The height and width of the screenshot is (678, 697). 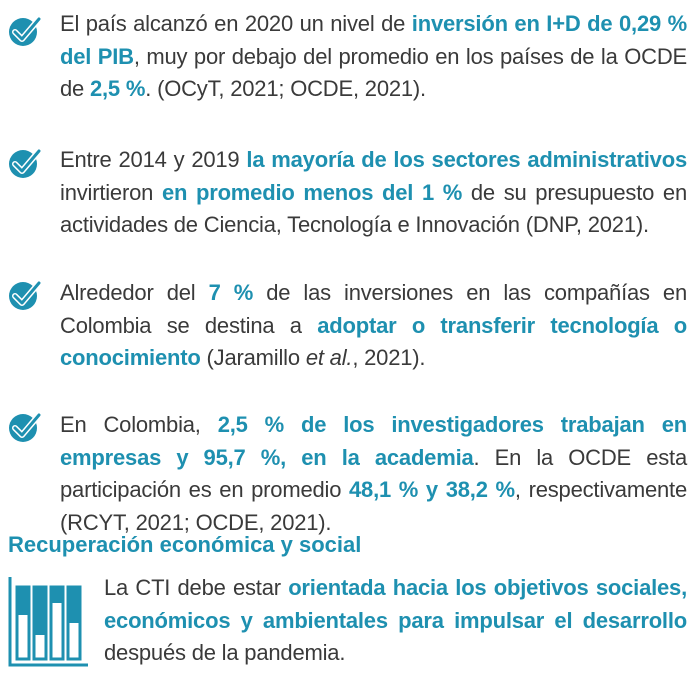 What do you see at coordinates (111, 192) in the screenshot?
I see `body-text: invirtieron` at bounding box center [111, 192].